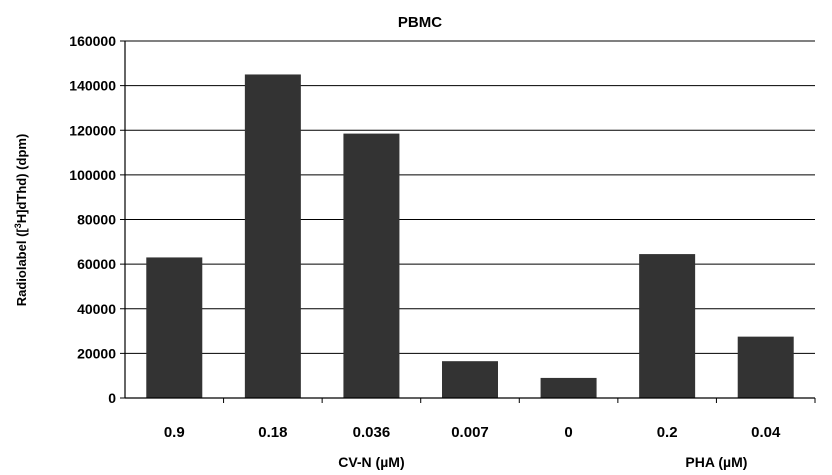  I want to click on x-tick-label: 0.036, so click(372, 432).